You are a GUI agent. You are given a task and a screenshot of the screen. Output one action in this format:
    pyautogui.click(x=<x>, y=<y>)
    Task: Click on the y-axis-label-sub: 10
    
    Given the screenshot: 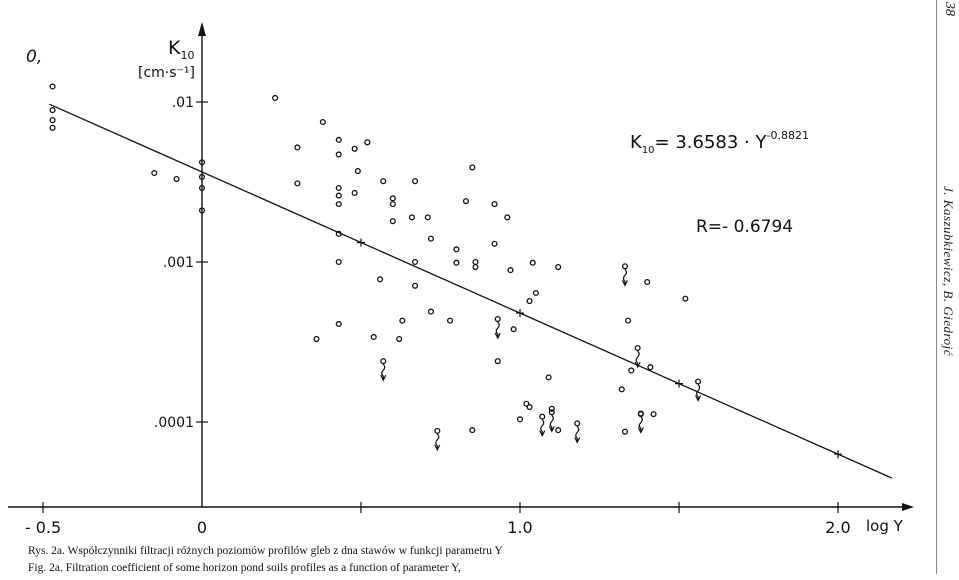 What is the action you would take?
    pyautogui.click(x=187, y=55)
    